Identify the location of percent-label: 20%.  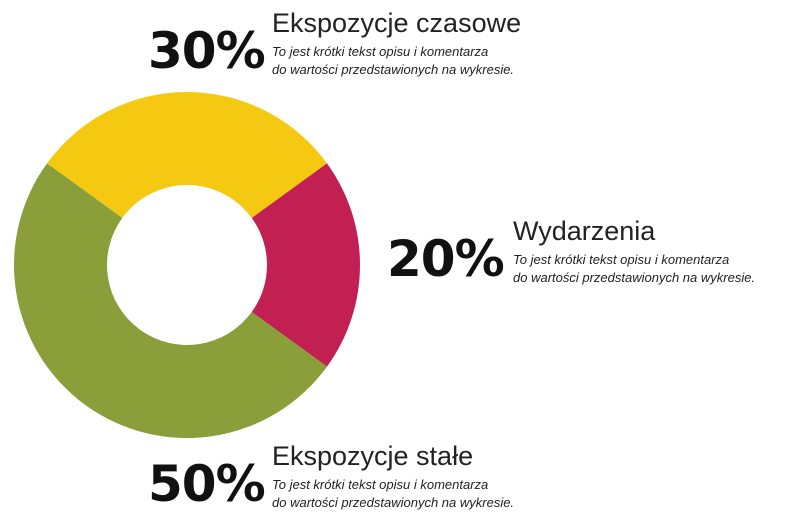
(445, 259).